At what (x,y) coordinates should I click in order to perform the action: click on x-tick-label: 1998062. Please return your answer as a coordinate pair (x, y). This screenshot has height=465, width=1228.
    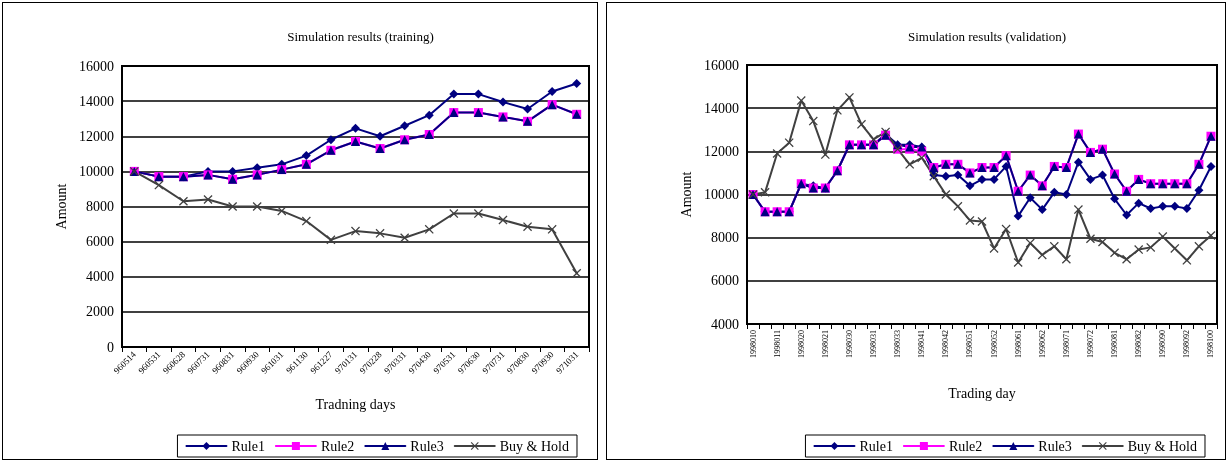
    Looking at the image, I should click on (1042, 344).